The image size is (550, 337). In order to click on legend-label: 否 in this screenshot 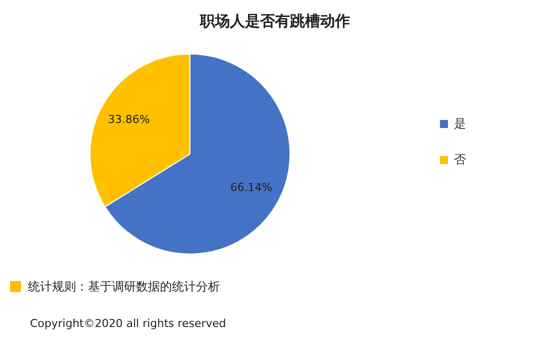, I will do `click(460, 159)`.